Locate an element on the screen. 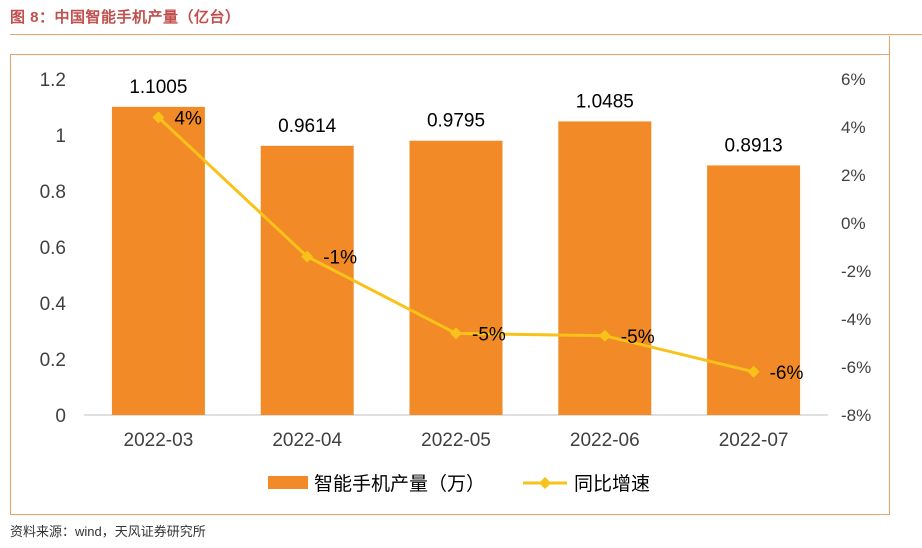  left-tick-label: 1.2 is located at coordinates (53, 80).